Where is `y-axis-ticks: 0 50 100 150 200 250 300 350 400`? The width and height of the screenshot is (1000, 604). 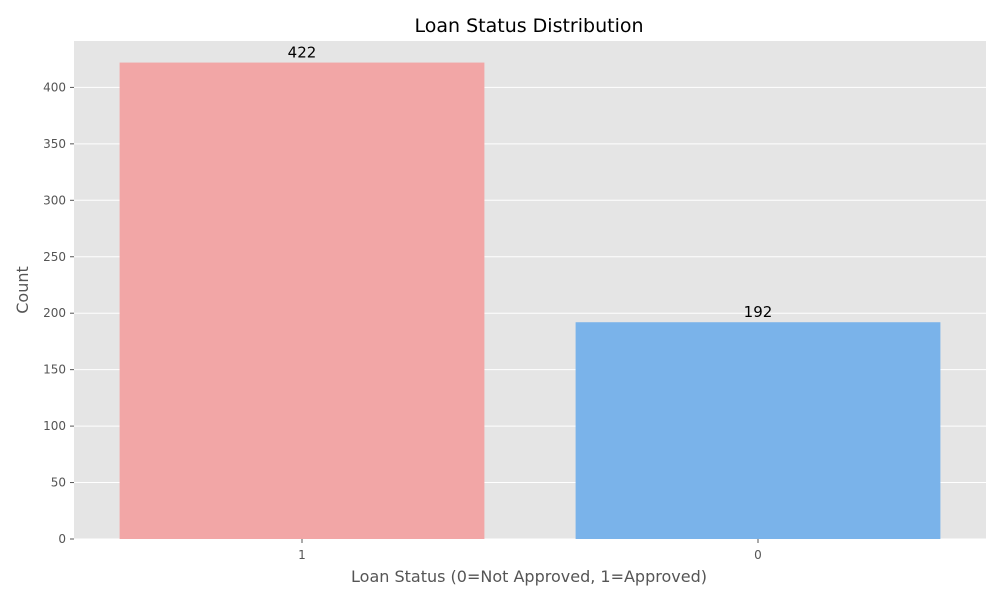 y-axis-ticks: 0 50 100 150 200 250 300 350 400 is located at coordinates (58, 313).